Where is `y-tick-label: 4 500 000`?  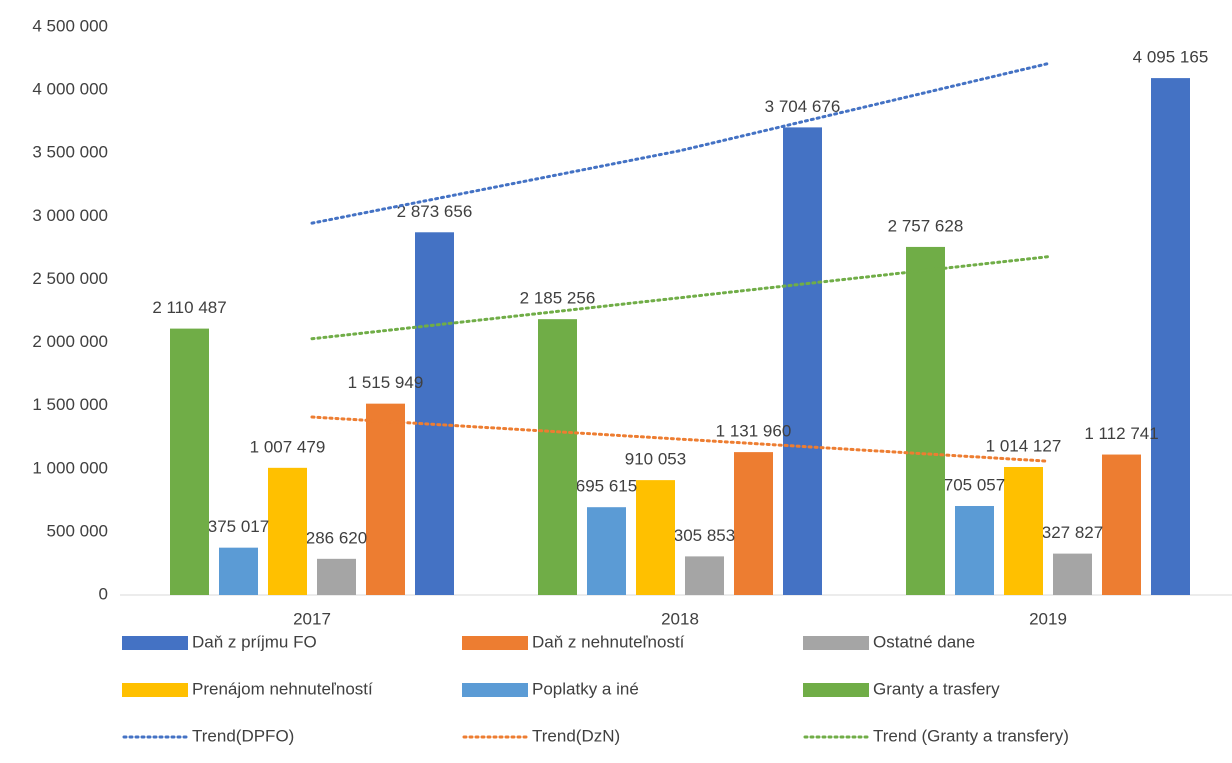 y-tick-label: 4 500 000 is located at coordinates (70, 25).